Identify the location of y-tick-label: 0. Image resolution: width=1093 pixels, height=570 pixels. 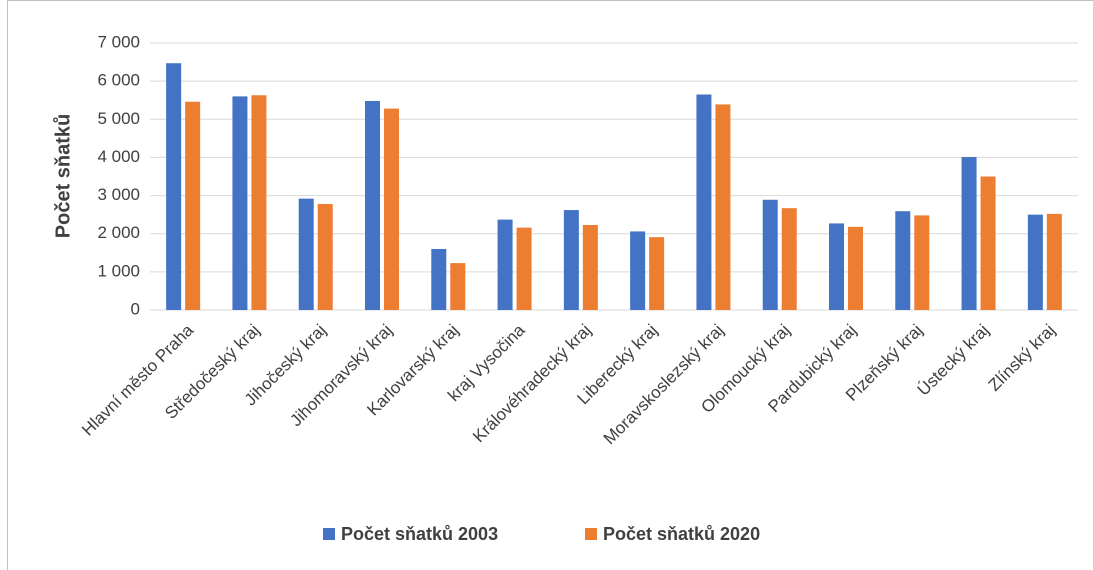
(135, 308).